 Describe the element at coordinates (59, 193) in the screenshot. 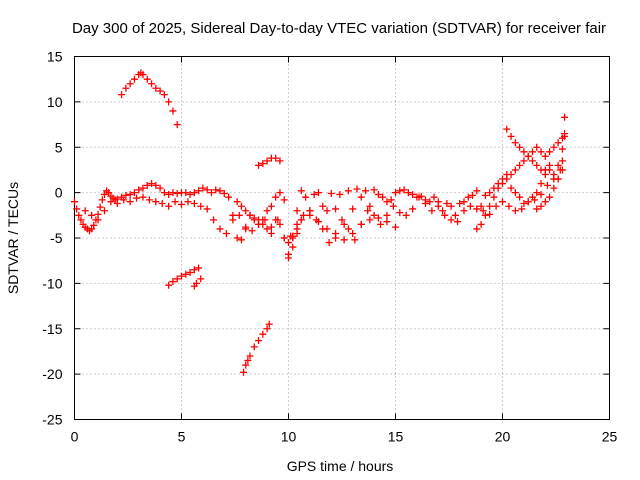

I see `y-tick-label: 0` at that location.